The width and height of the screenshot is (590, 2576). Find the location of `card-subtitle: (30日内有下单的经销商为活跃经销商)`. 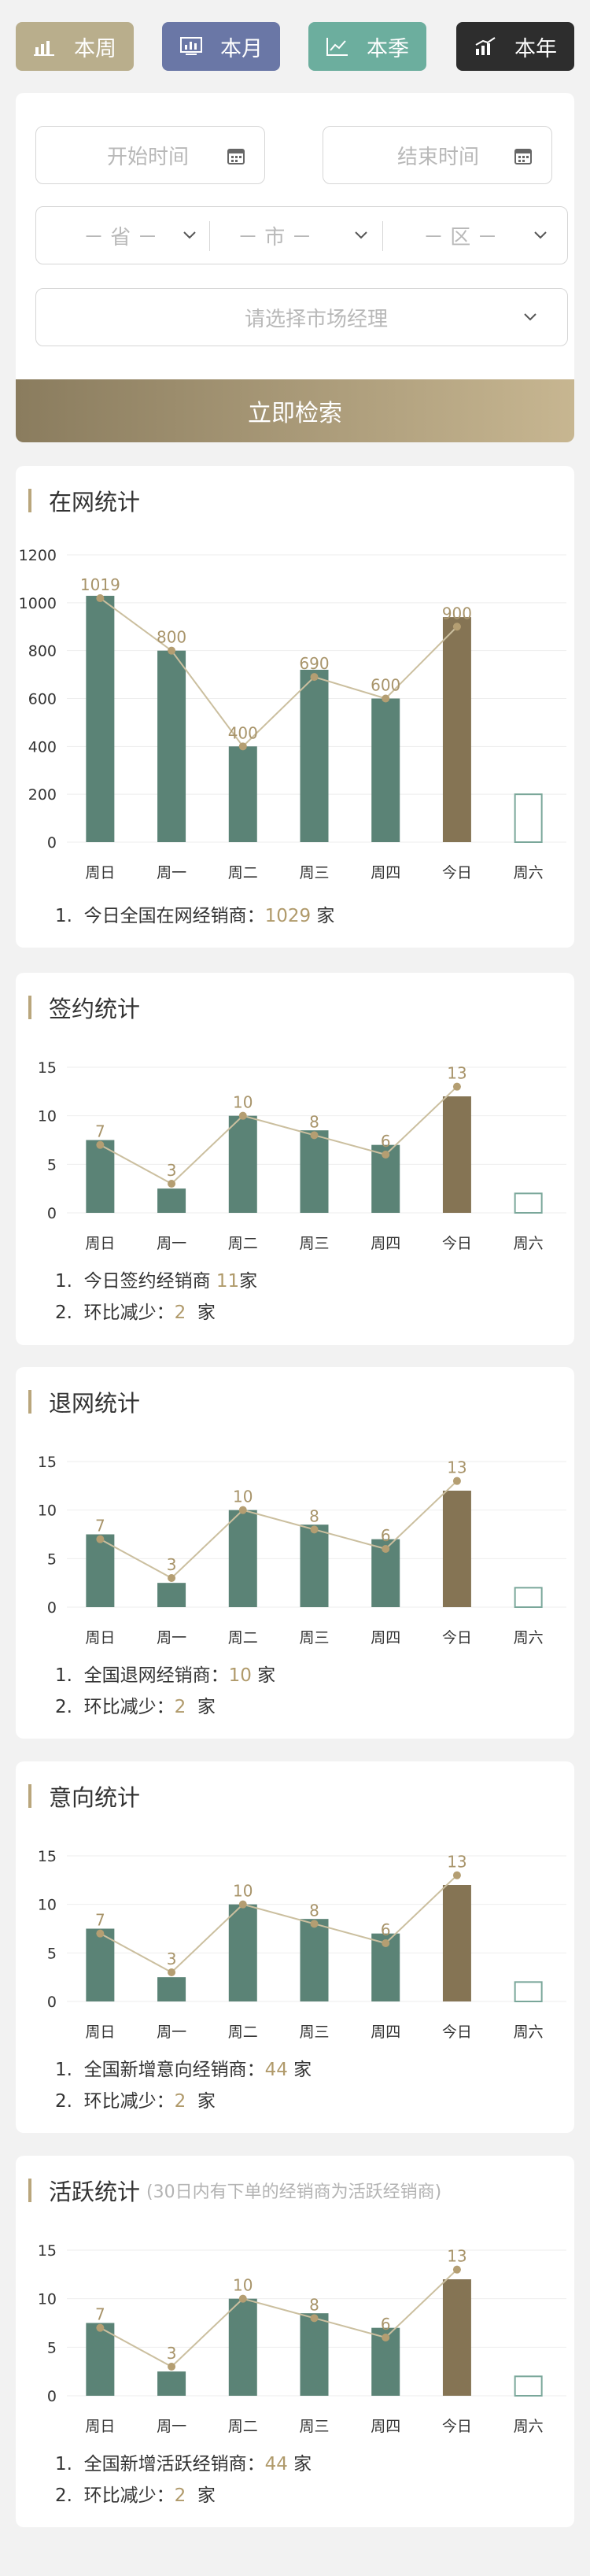

card-subtitle: (30日内有下单的经销商为活跃经销商) is located at coordinates (294, 2192).